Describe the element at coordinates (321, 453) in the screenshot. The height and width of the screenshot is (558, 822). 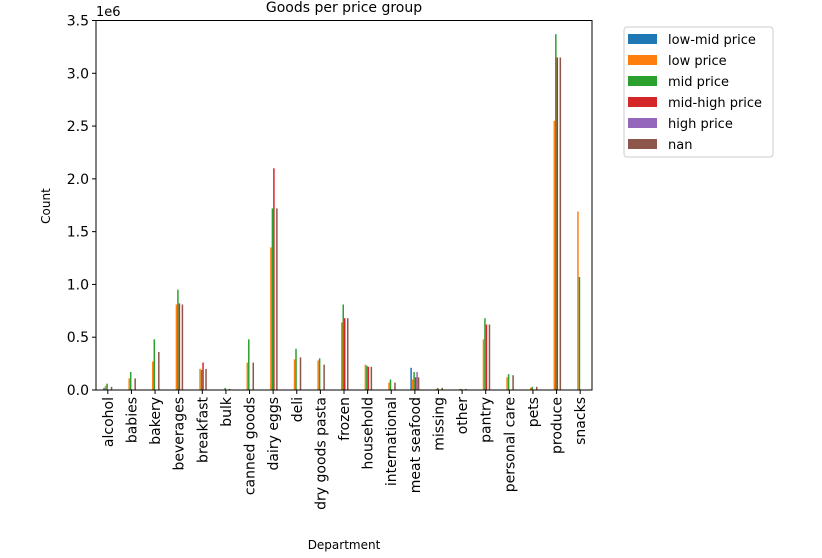
I see `x-tick-label: dry goods pasta` at that location.